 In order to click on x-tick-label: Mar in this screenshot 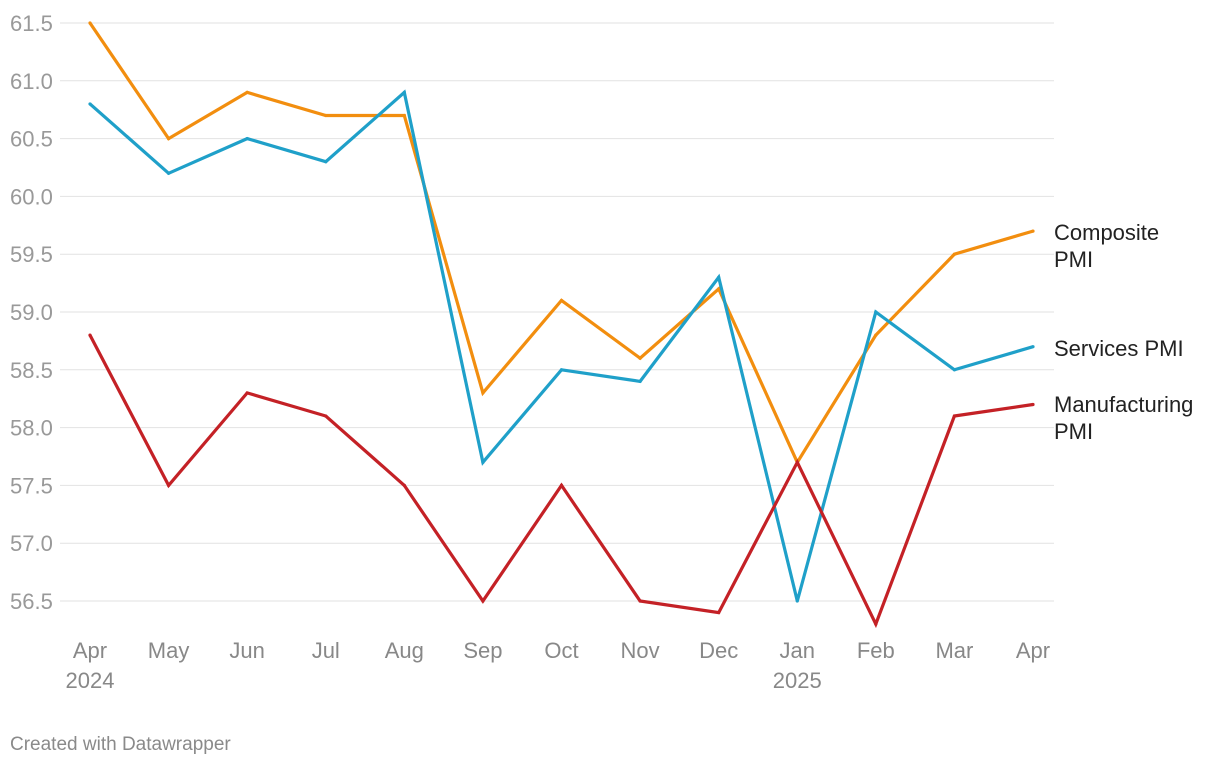, I will do `click(954, 650)`.